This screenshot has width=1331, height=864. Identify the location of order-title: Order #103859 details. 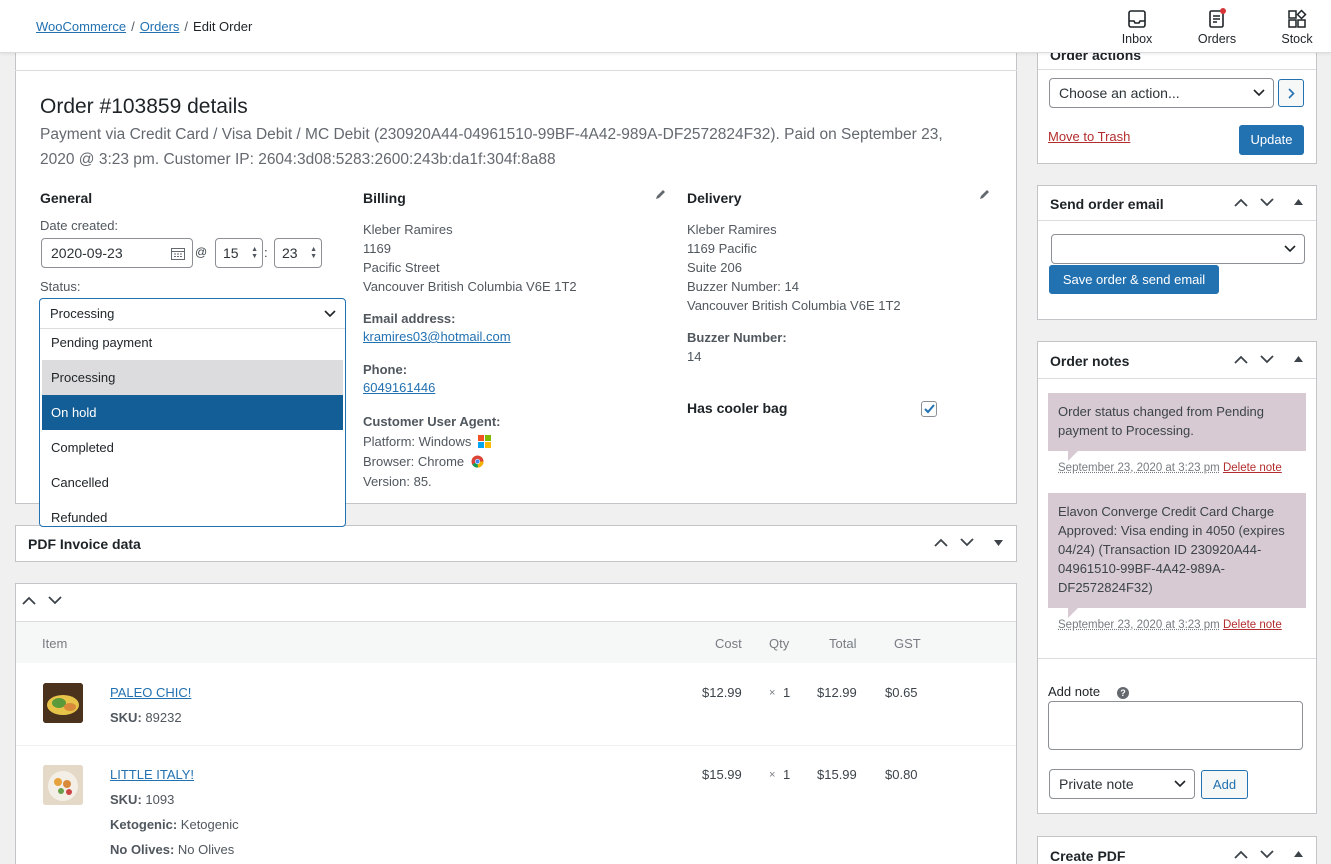
(144, 106).